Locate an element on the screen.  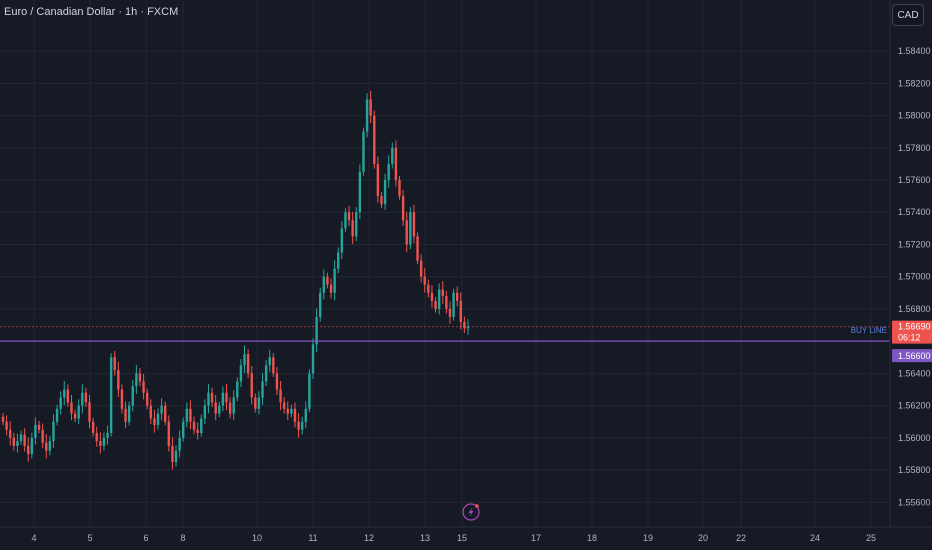
price-tick-label: 1.56400 is located at coordinates (914, 373).